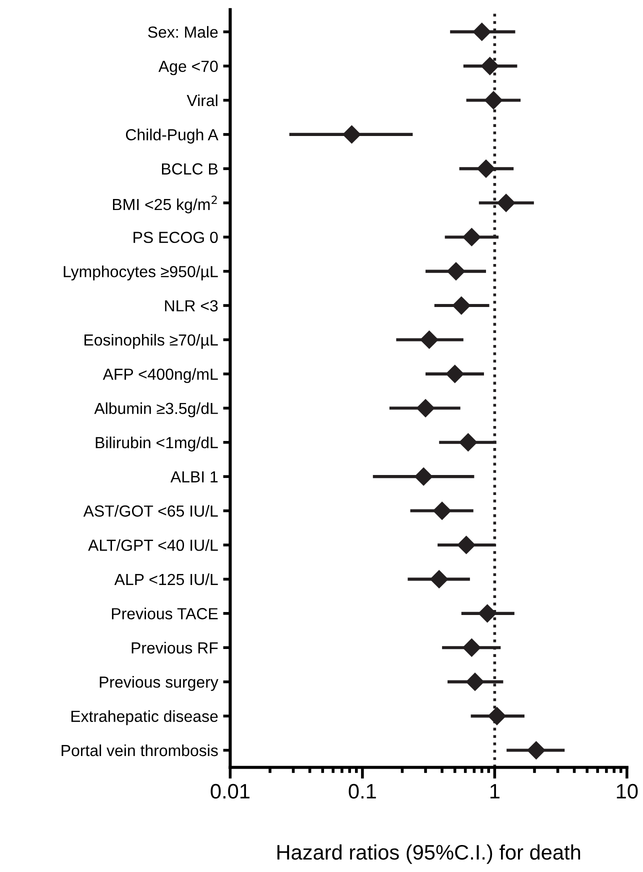  Describe the element at coordinates (153, 545) in the screenshot. I see `y-tick-label: ALT/GPT <40 IU/L` at that location.